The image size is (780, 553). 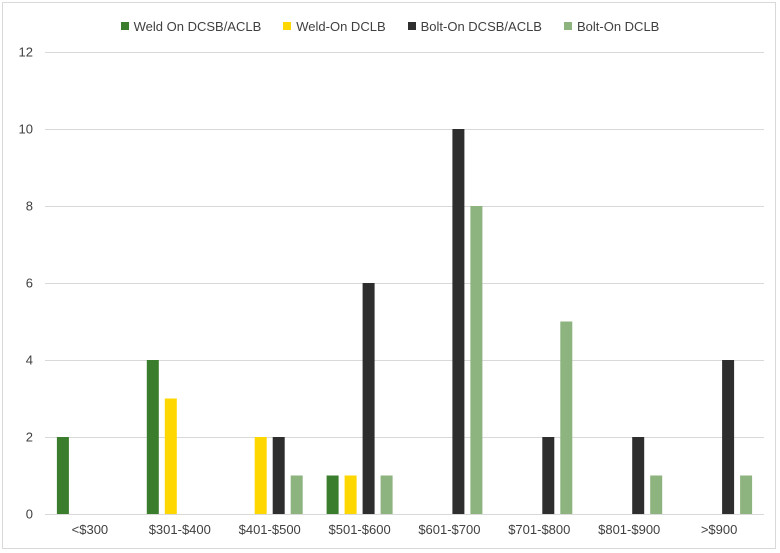 What do you see at coordinates (360, 529) in the screenshot?
I see `x-tick-label: $501-$600` at bounding box center [360, 529].